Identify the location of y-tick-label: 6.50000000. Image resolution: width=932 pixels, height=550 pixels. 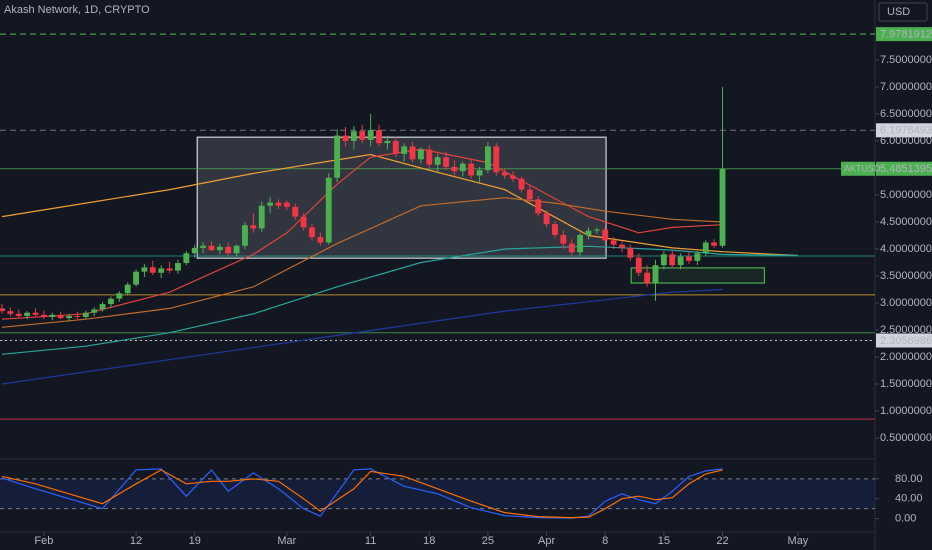
(906, 114).